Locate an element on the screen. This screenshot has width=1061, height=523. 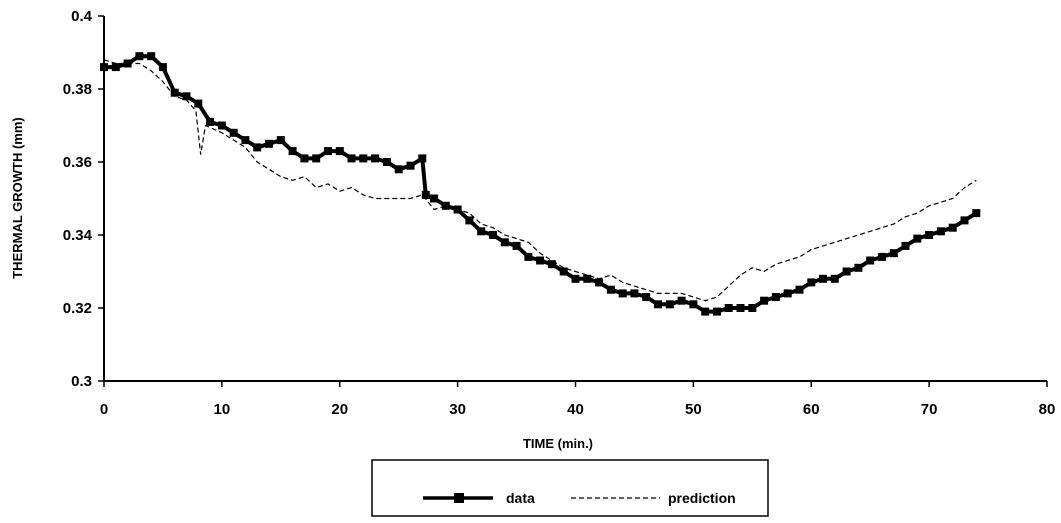
x-axis-title: TIME (min.) is located at coordinates (558, 443).